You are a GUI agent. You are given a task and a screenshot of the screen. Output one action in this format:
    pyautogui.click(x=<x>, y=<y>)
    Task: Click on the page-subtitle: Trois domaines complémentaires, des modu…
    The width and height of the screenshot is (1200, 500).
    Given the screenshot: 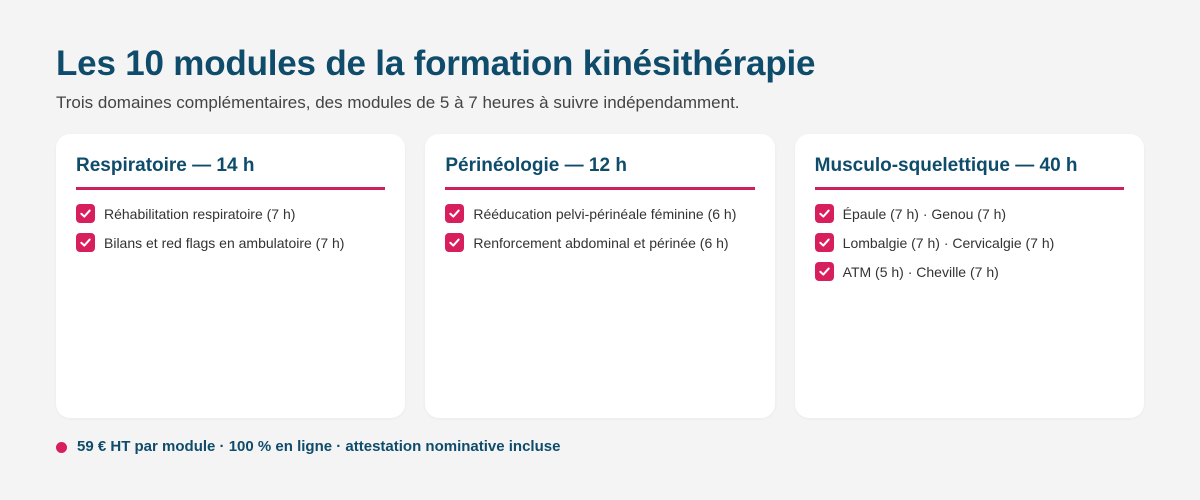 What is the action you would take?
    pyautogui.click(x=398, y=102)
    